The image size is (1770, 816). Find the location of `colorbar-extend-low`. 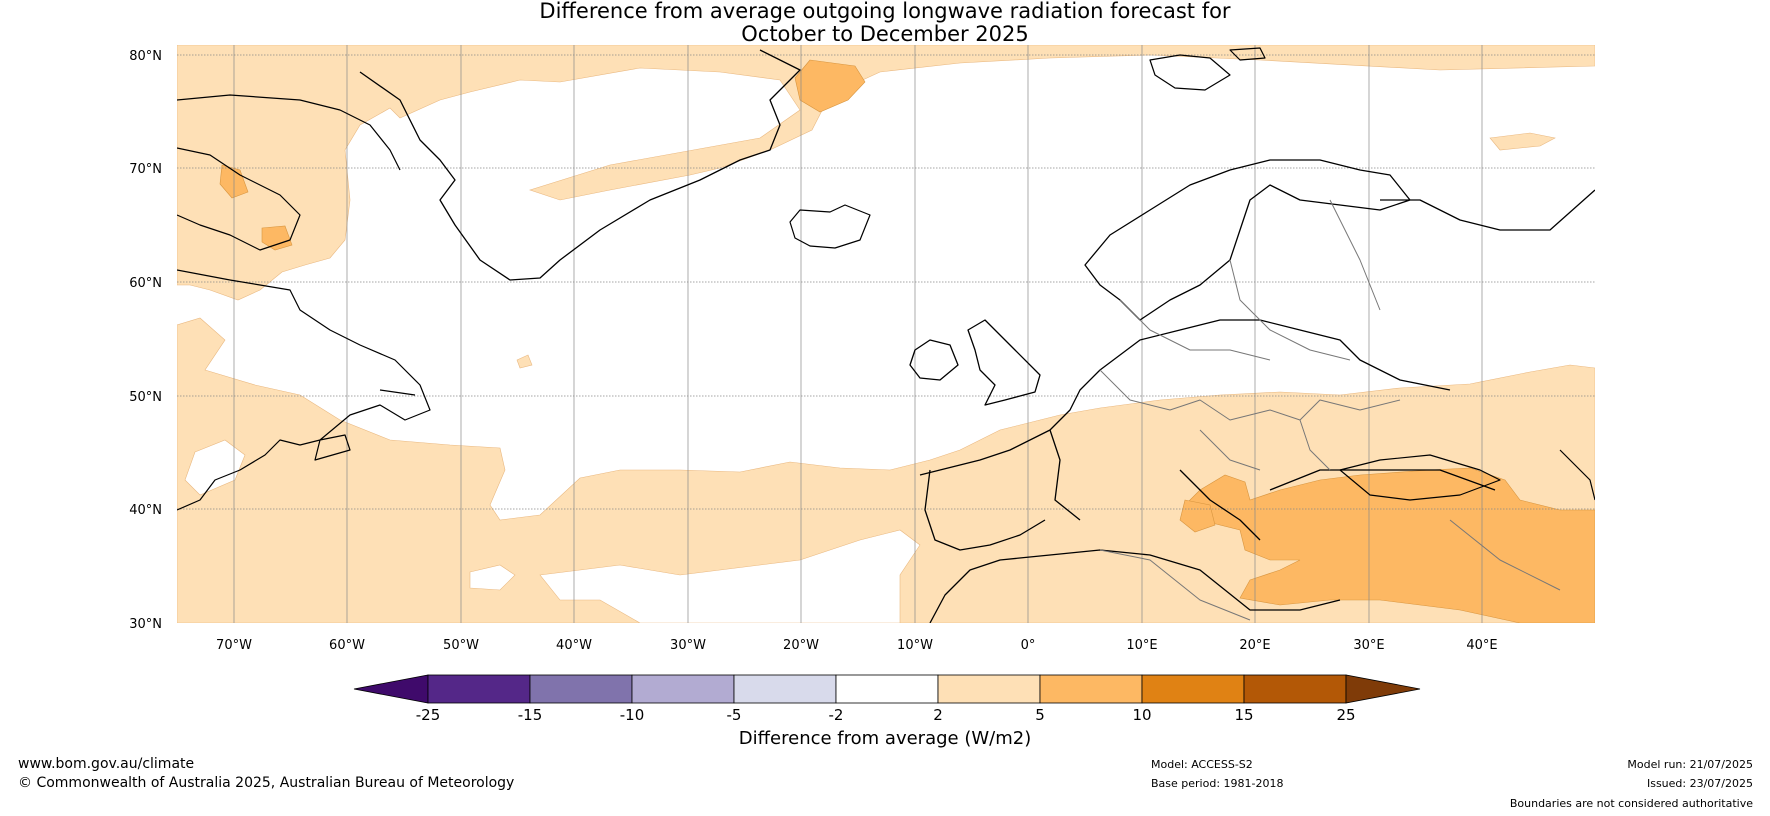

colorbar-extend-low is located at coordinates (391, 689).